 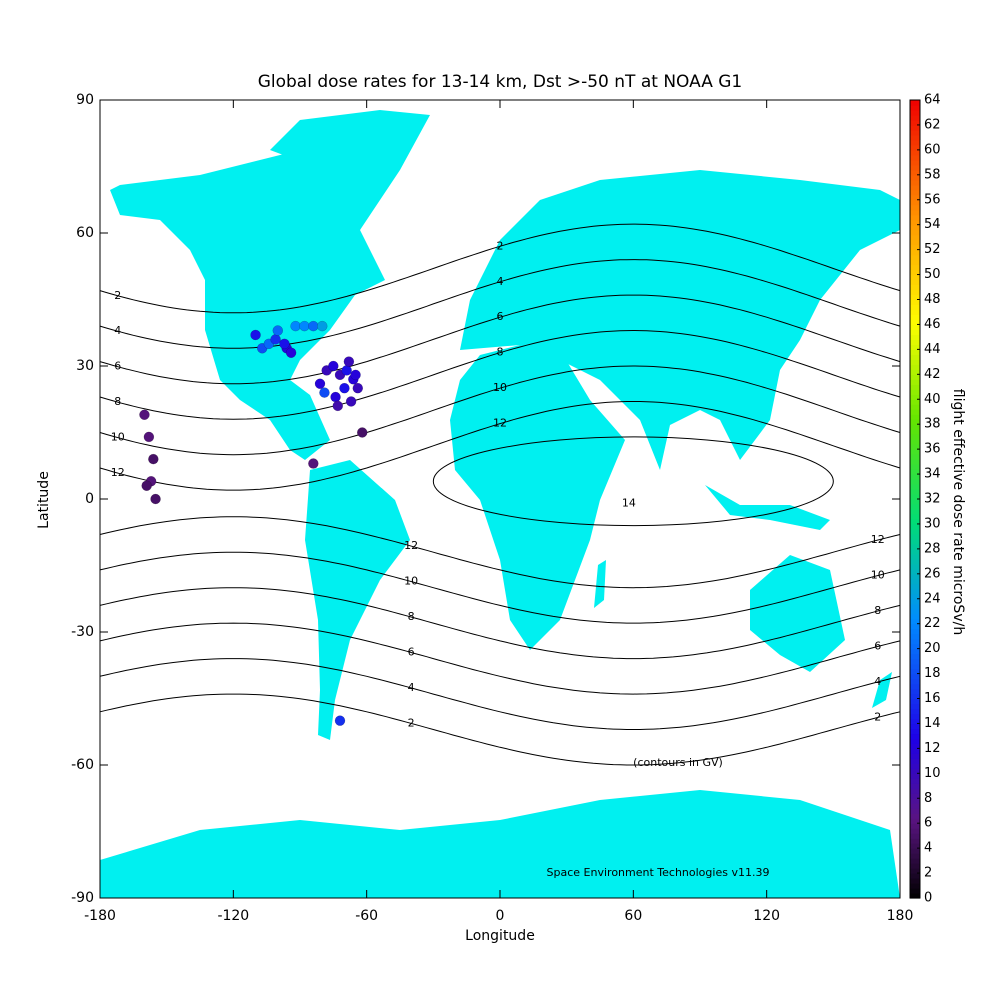 What do you see at coordinates (932, 274) in the screenshot?
I see `colorbar-tick-label: 50` at bounding box center [932, 274].